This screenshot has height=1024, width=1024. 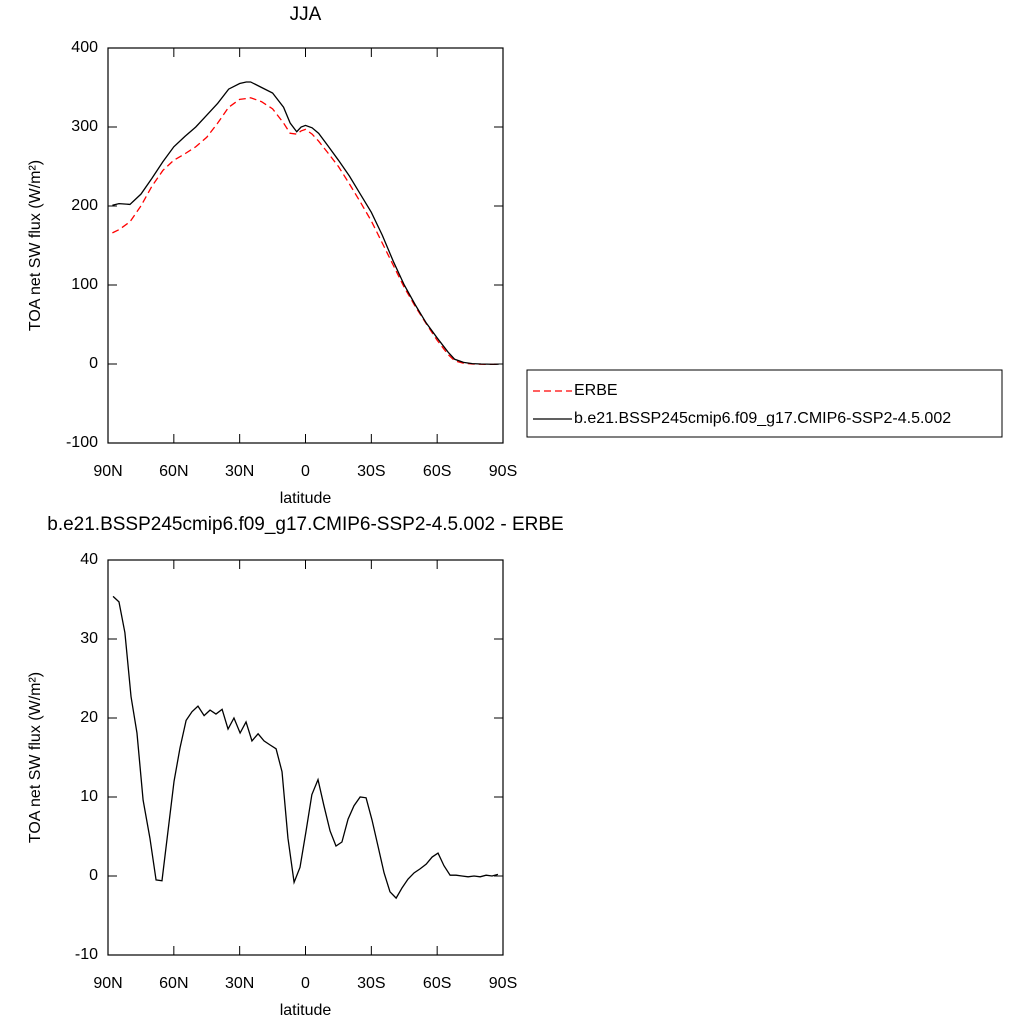 I want to click on y-tick-label: -10, so click(x=86, y=954).